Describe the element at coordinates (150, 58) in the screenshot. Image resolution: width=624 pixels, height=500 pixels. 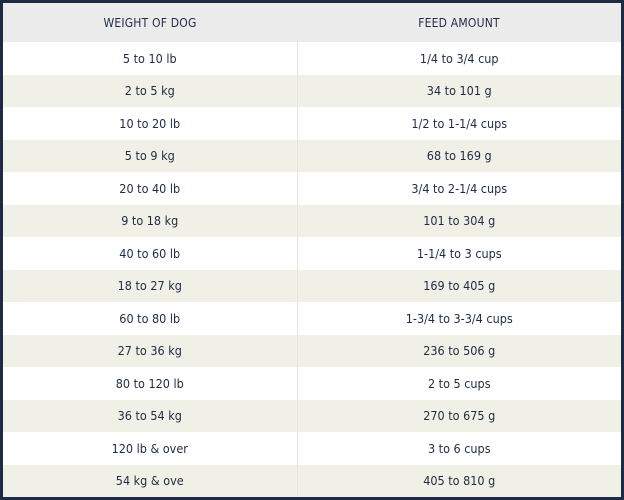
I see `weight-cell: 5 to 10 lb` at that location.